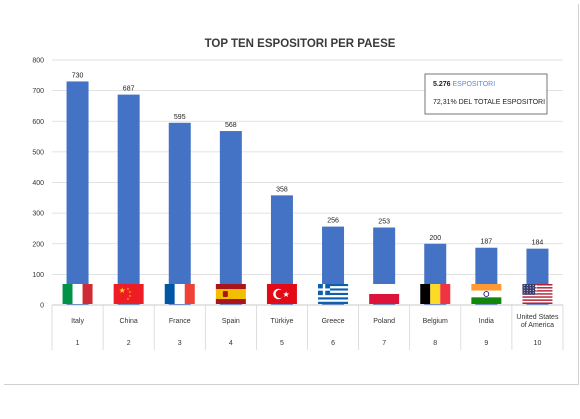 The height and width of the screenshot is (419, 580). What do you see at coordinates (384, 321) in the screenshot?
I see `x-tick-label: Poland` at bounding box center [384, 321].